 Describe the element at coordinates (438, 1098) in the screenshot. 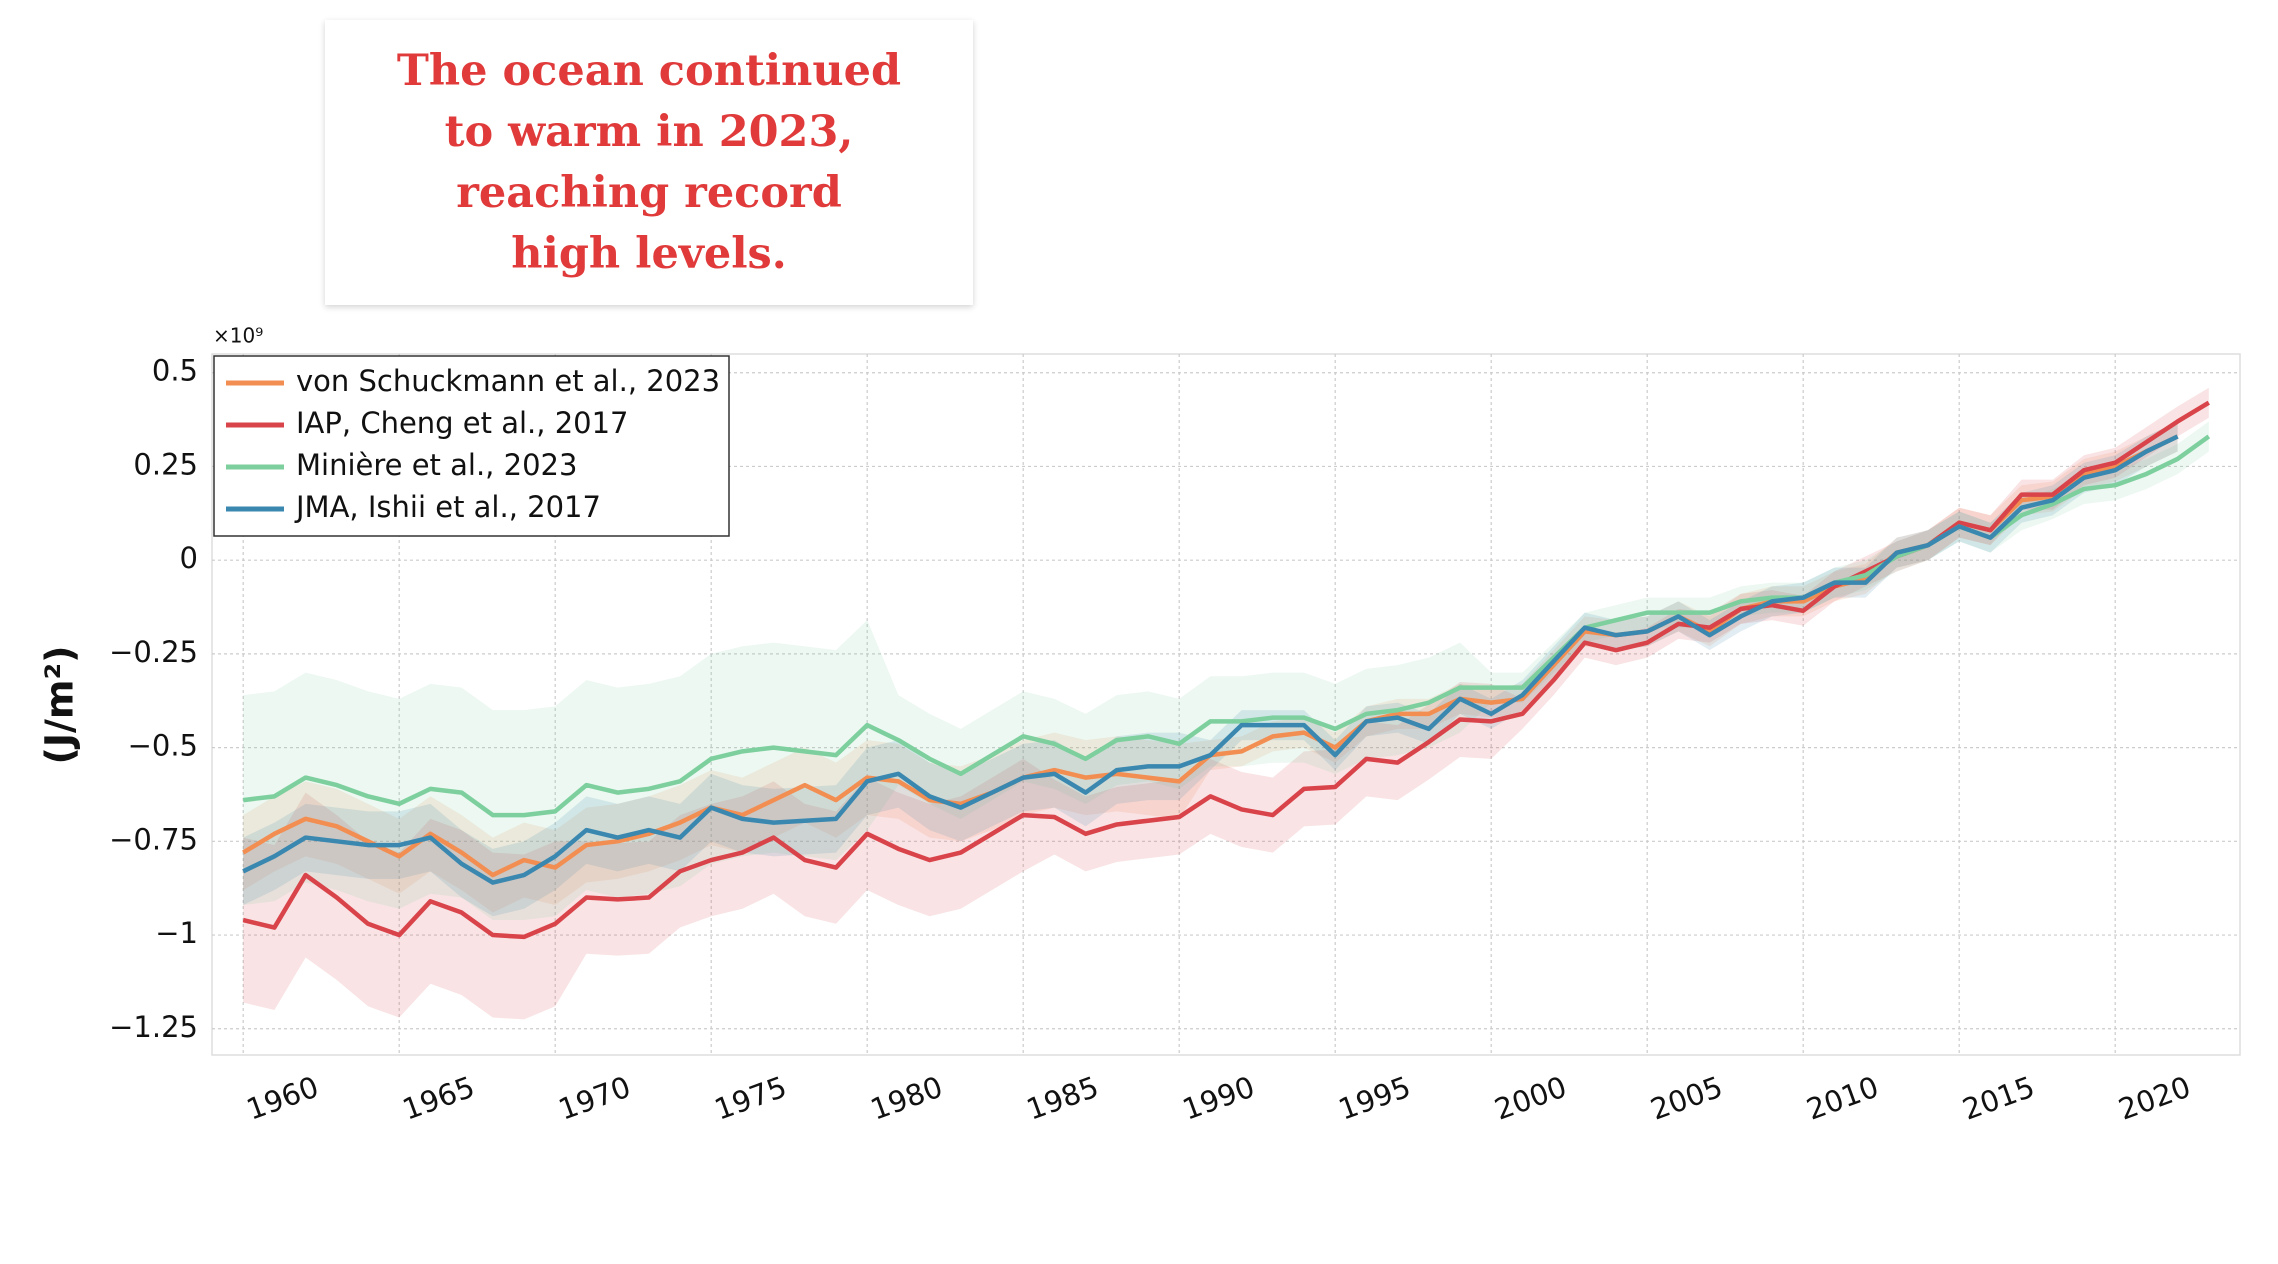

I see `x-tick-label: 1965` at that location.